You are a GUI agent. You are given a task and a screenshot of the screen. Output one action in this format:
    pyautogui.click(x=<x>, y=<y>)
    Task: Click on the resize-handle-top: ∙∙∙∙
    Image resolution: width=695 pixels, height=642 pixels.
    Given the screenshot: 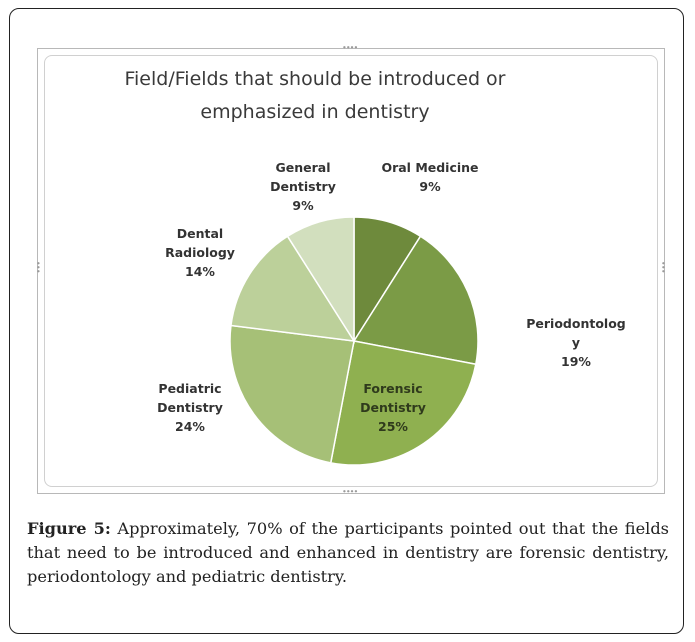 What is the action you would take?
    pyautogui.click(x=350, y=47)
    